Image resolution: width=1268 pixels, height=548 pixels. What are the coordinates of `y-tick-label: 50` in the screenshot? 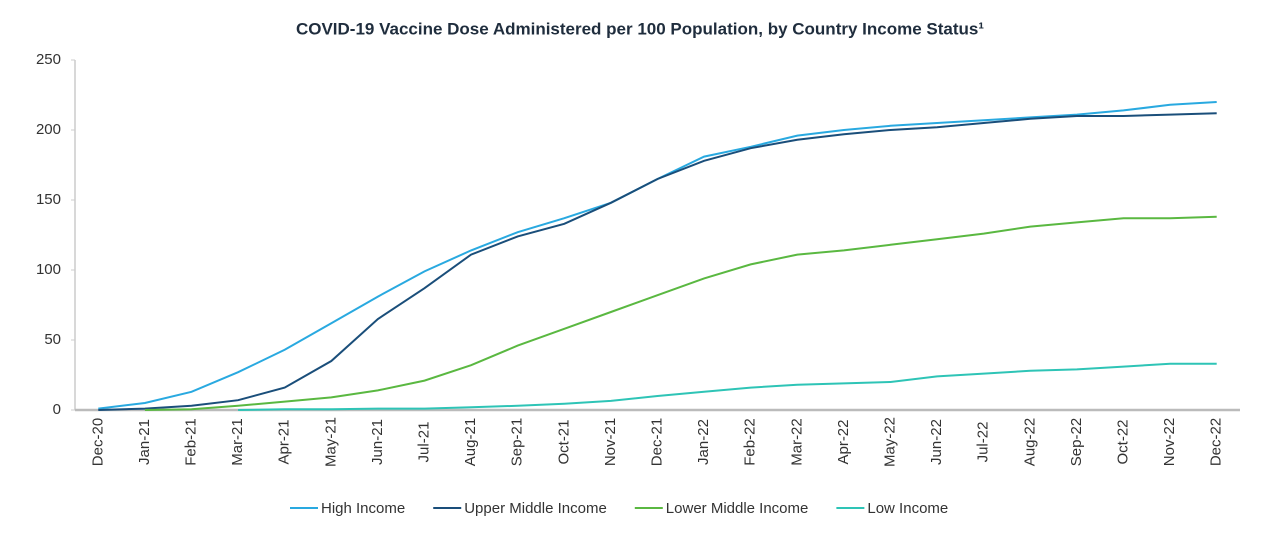 It's located at (52, 339).